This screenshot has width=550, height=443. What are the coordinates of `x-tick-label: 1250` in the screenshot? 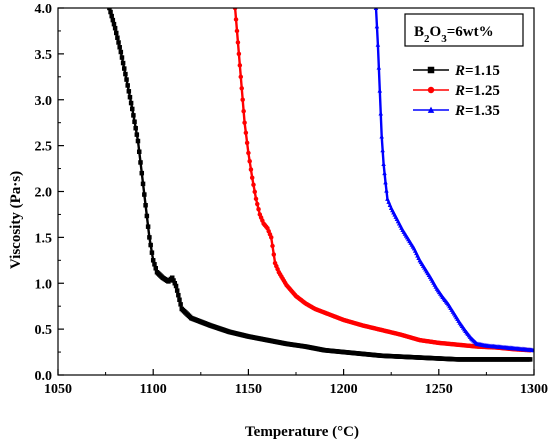 It's located at (439, 389).